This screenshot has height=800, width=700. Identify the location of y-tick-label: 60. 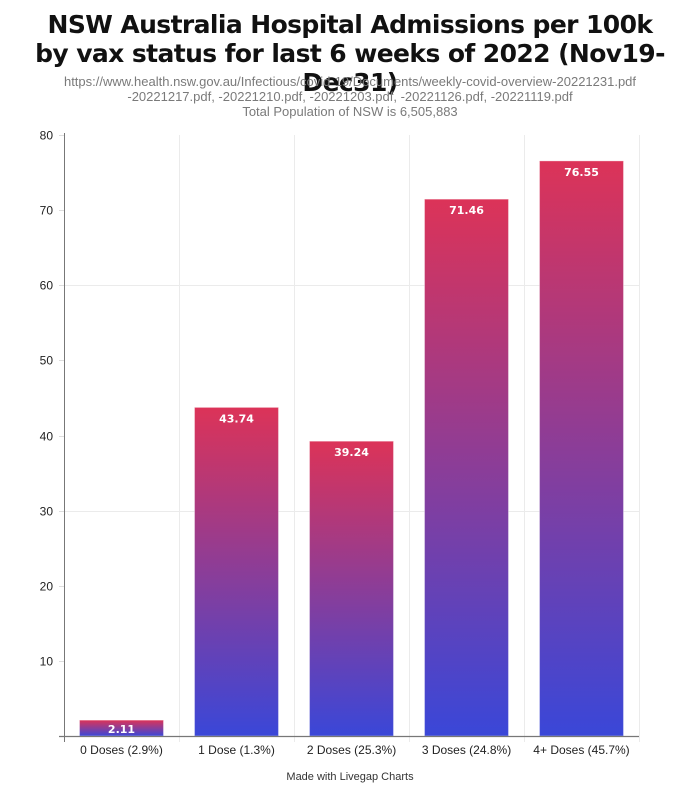
(47, 286).